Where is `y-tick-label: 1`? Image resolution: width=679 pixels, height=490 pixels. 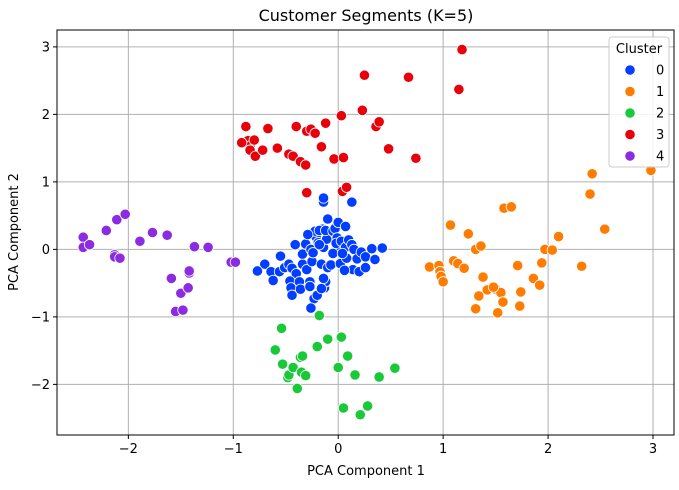
y-tick-label: 1 is located at coordinates (46, 182).